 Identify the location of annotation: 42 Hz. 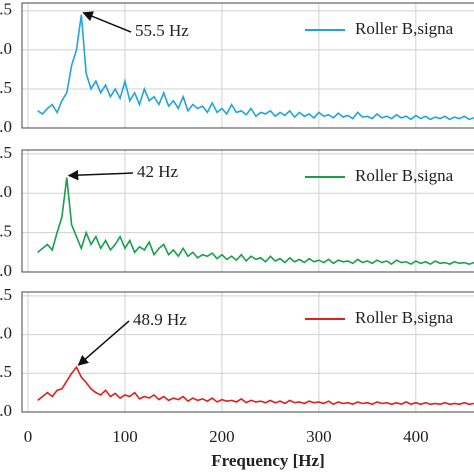
(158, 171).